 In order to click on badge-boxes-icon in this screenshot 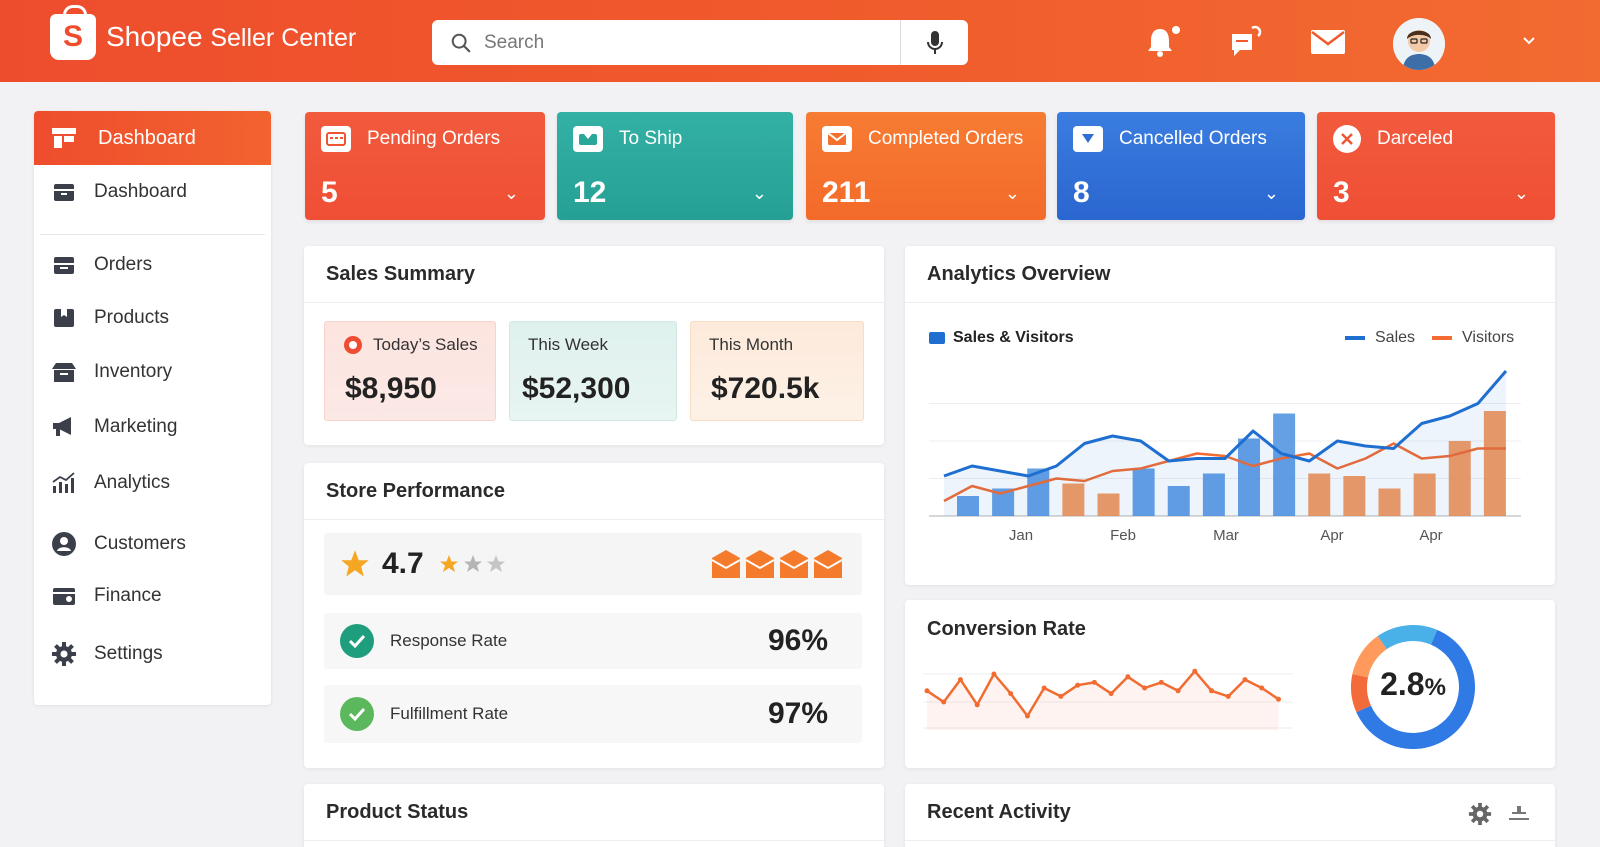, I will do `click(777, 564)`.